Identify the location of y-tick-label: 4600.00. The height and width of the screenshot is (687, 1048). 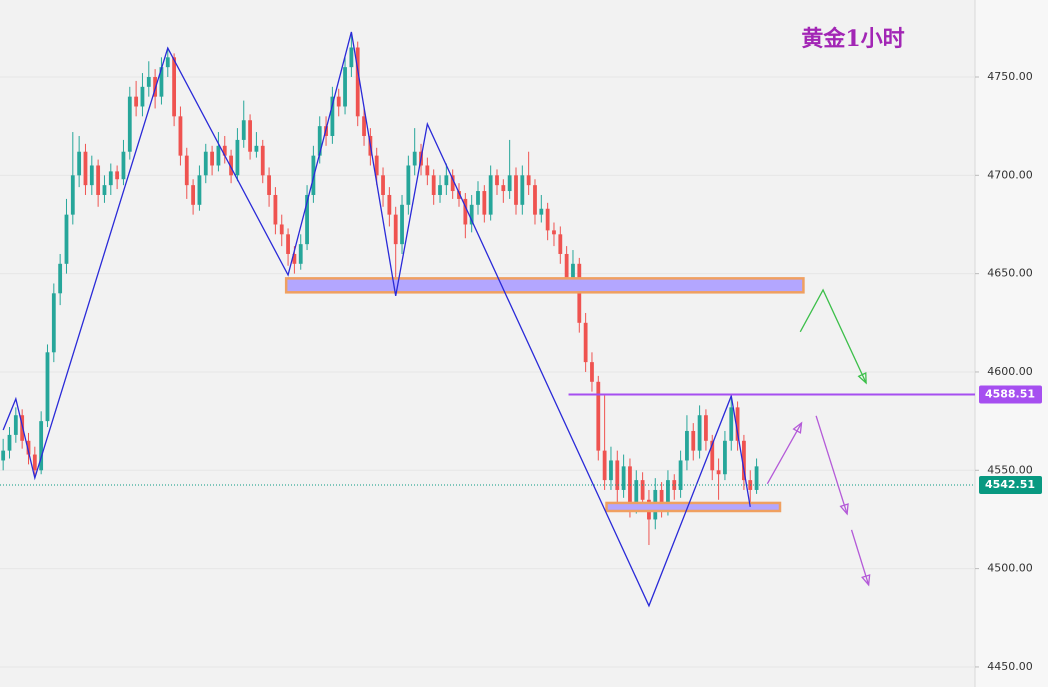
(1010, 371).